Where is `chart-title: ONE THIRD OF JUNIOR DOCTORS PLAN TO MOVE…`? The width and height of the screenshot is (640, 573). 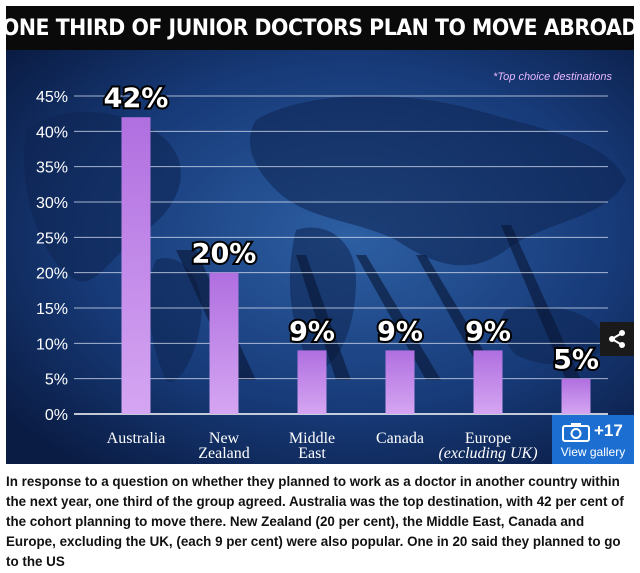
chart-title: ONE THIRD OF JUNIOR DOCTORS PLAN TO MOVE… is located at coordinates (320, 28).